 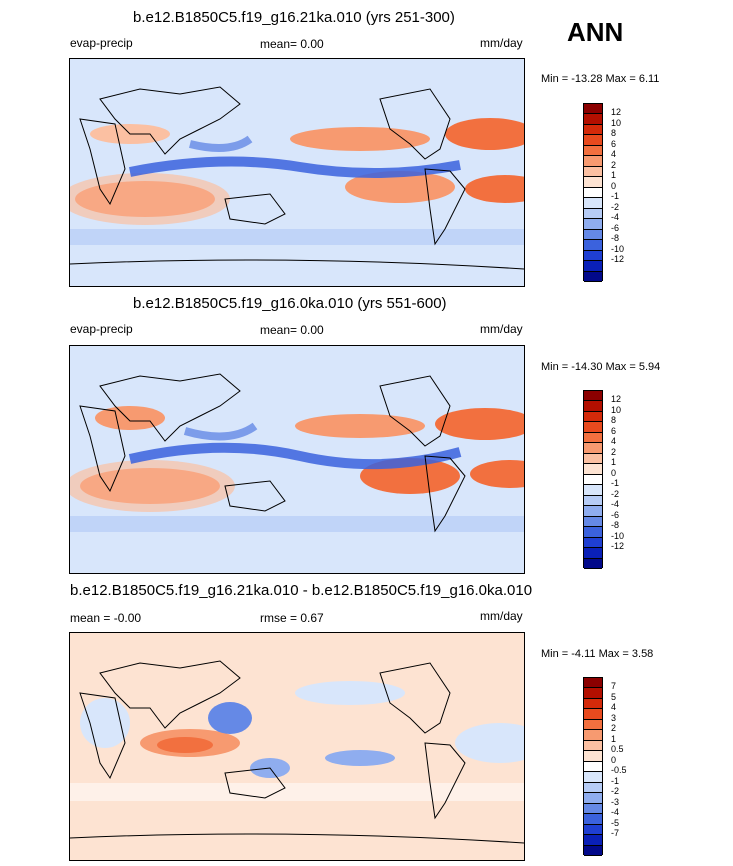 I want to click on panel1-colorbar-tick-label: -8, so click(x=615, y=238).